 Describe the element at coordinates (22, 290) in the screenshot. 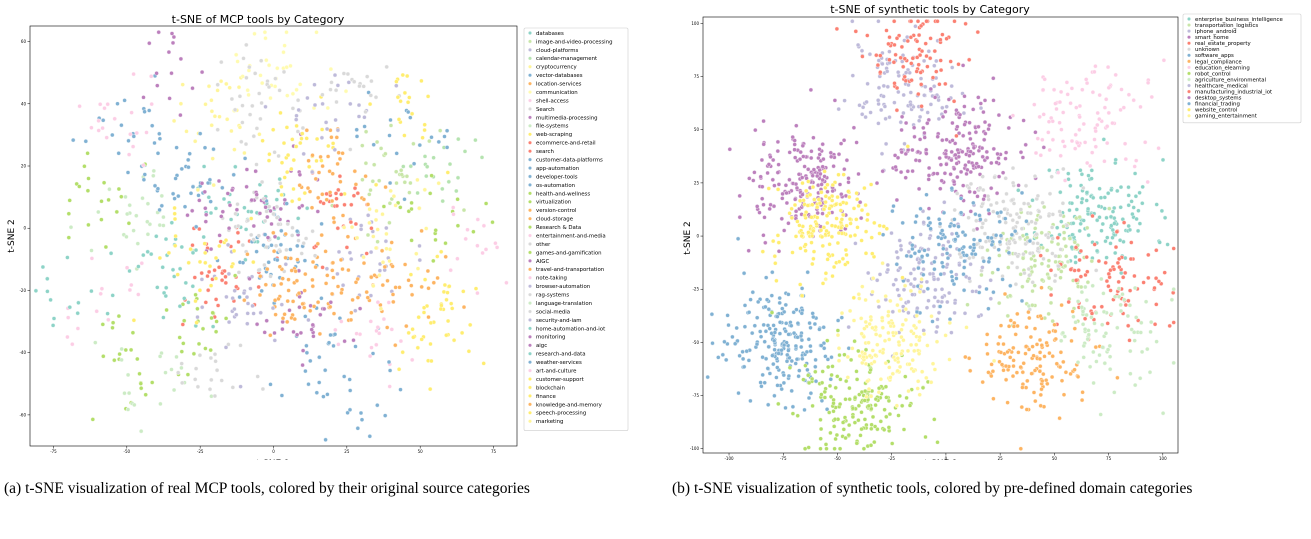

I see `y-tick-label: -20` at that location.